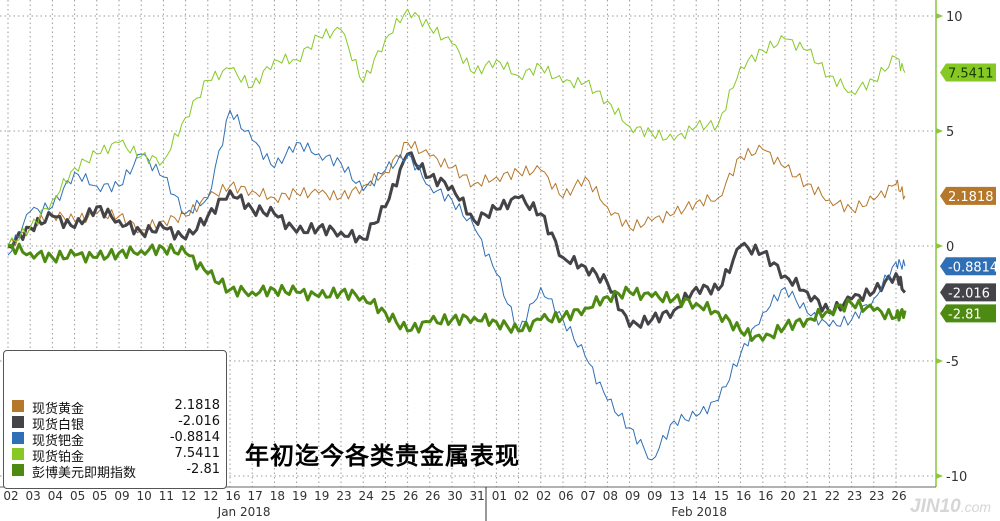 This screenshot has height=521, width=1000. What do you see at coordinates (971, 74) in the screenshot?
I see `last-value-label: 7.5411` at bounding box center [971, 74].